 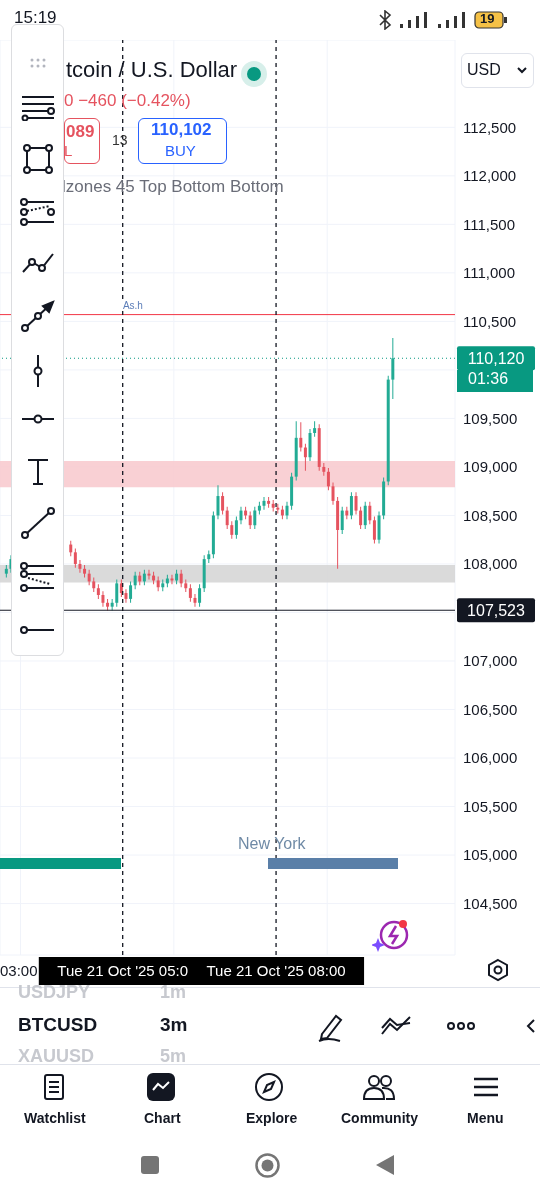 I want to click on y-tick-label: 111,000, so click(x=489, y=273).